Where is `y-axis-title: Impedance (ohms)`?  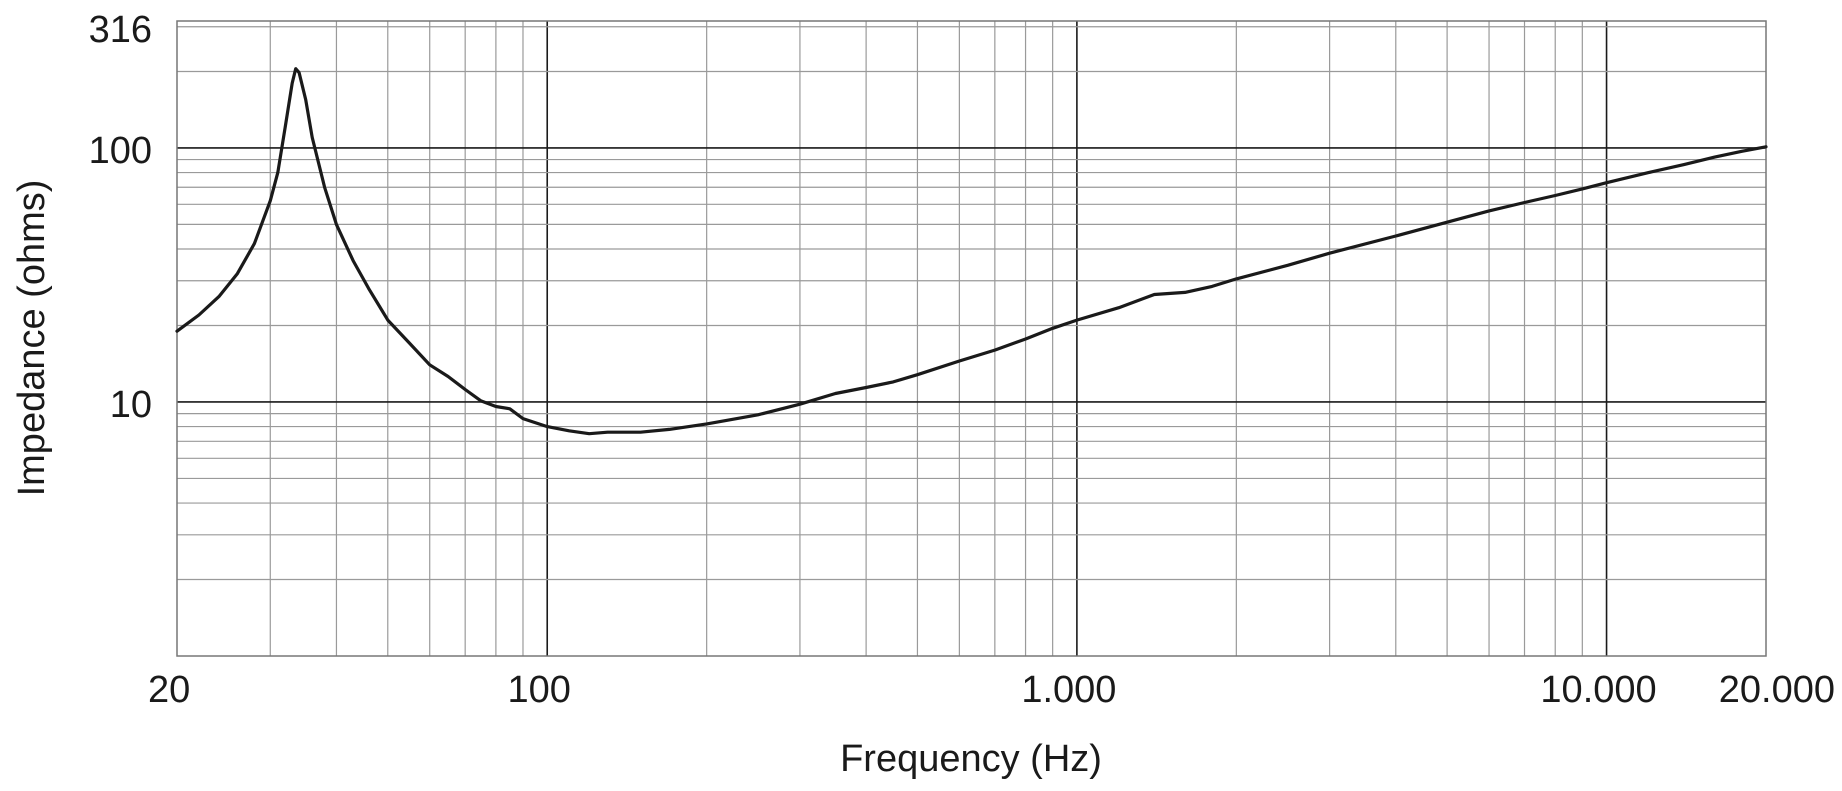 y-axis-title: Impedance (ohms) is located at coordinates (32, 338).